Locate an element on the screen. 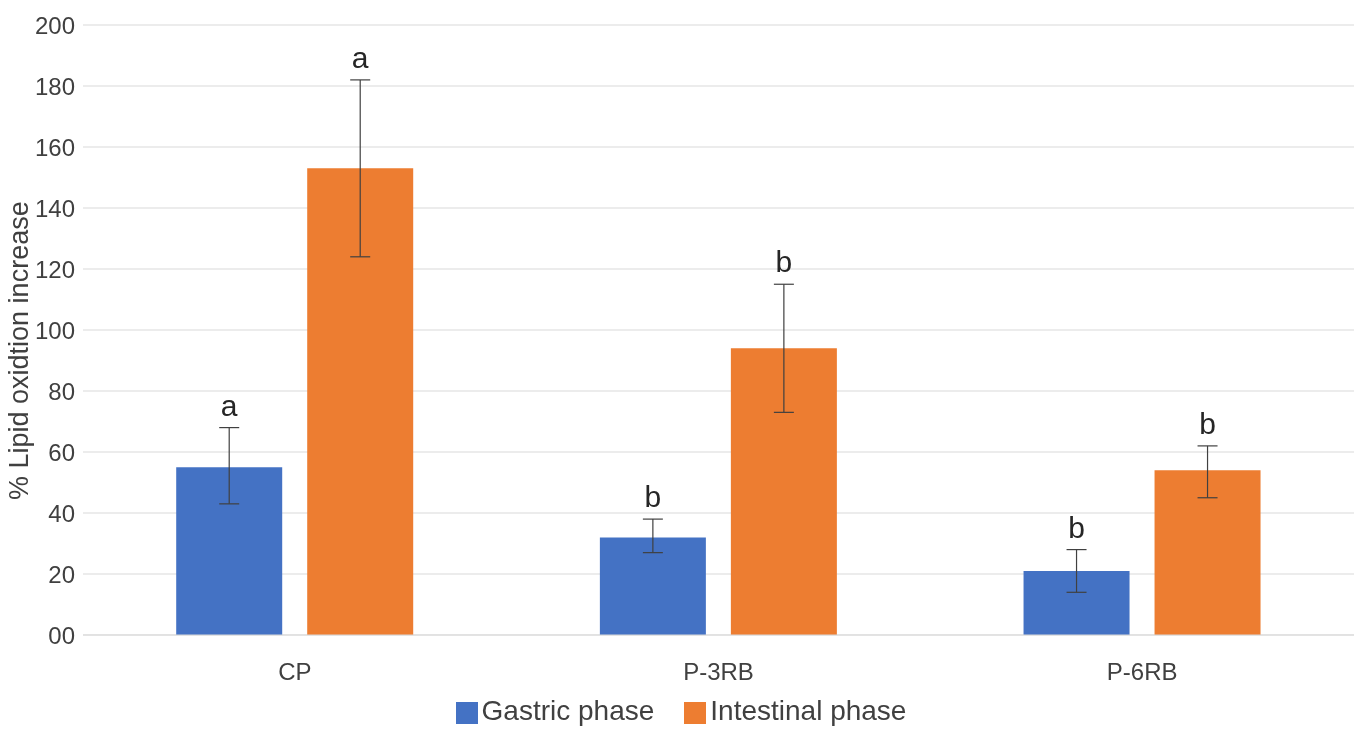 The height and width of the screenshot is (745, 1362). legend-label: Intestinal phase is located at coordinates (808, 710).